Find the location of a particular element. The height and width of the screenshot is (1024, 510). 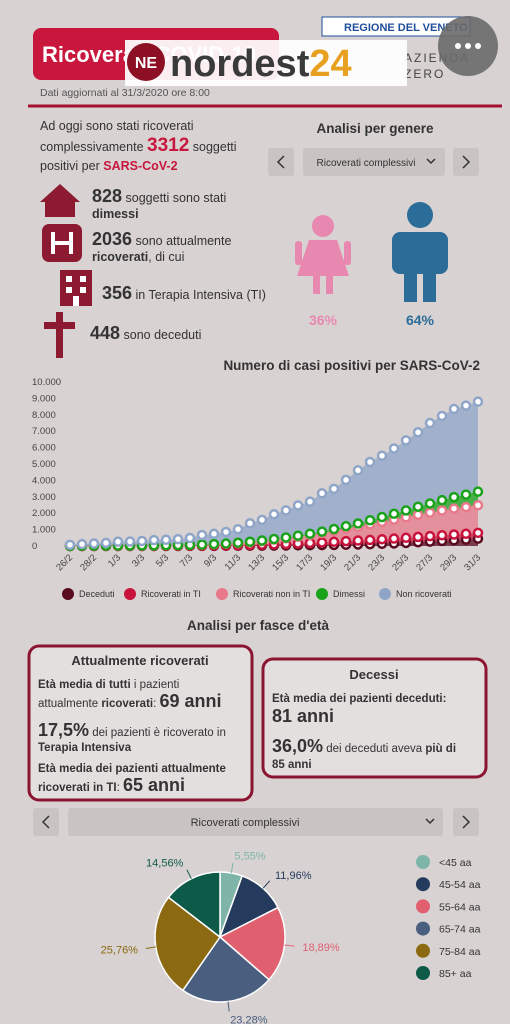

y-tick-label: 9.000 is located at coordinates (44, 398).